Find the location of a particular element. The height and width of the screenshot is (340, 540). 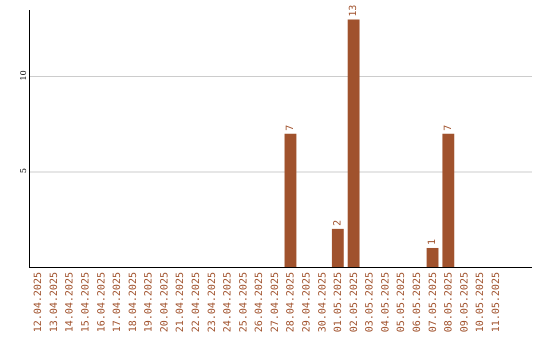

x-tick-label: 29.04.2025 is located at coordinates (307, 302).